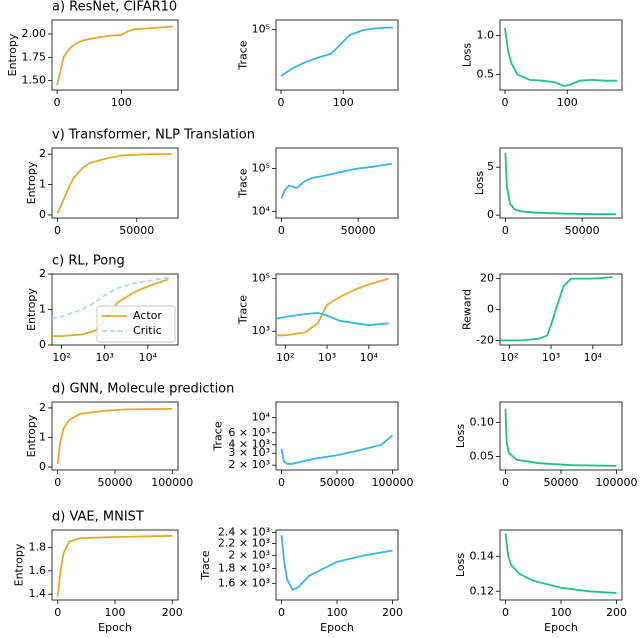 The width and height of the screenshot is (640, 638). What do you see at coordinates (114, 7) in the screenshot?
I see `panel-title: a) ResNet, CIFAR10` at bounding box center [114, 7].